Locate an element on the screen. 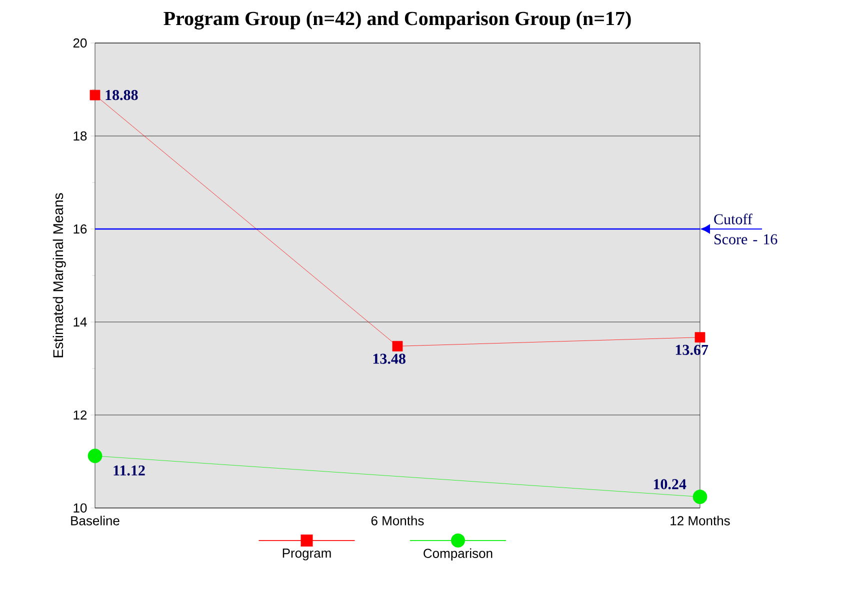 The image size is (855, 603). y-tick-label: 20 is located at coordinates (80, 43).